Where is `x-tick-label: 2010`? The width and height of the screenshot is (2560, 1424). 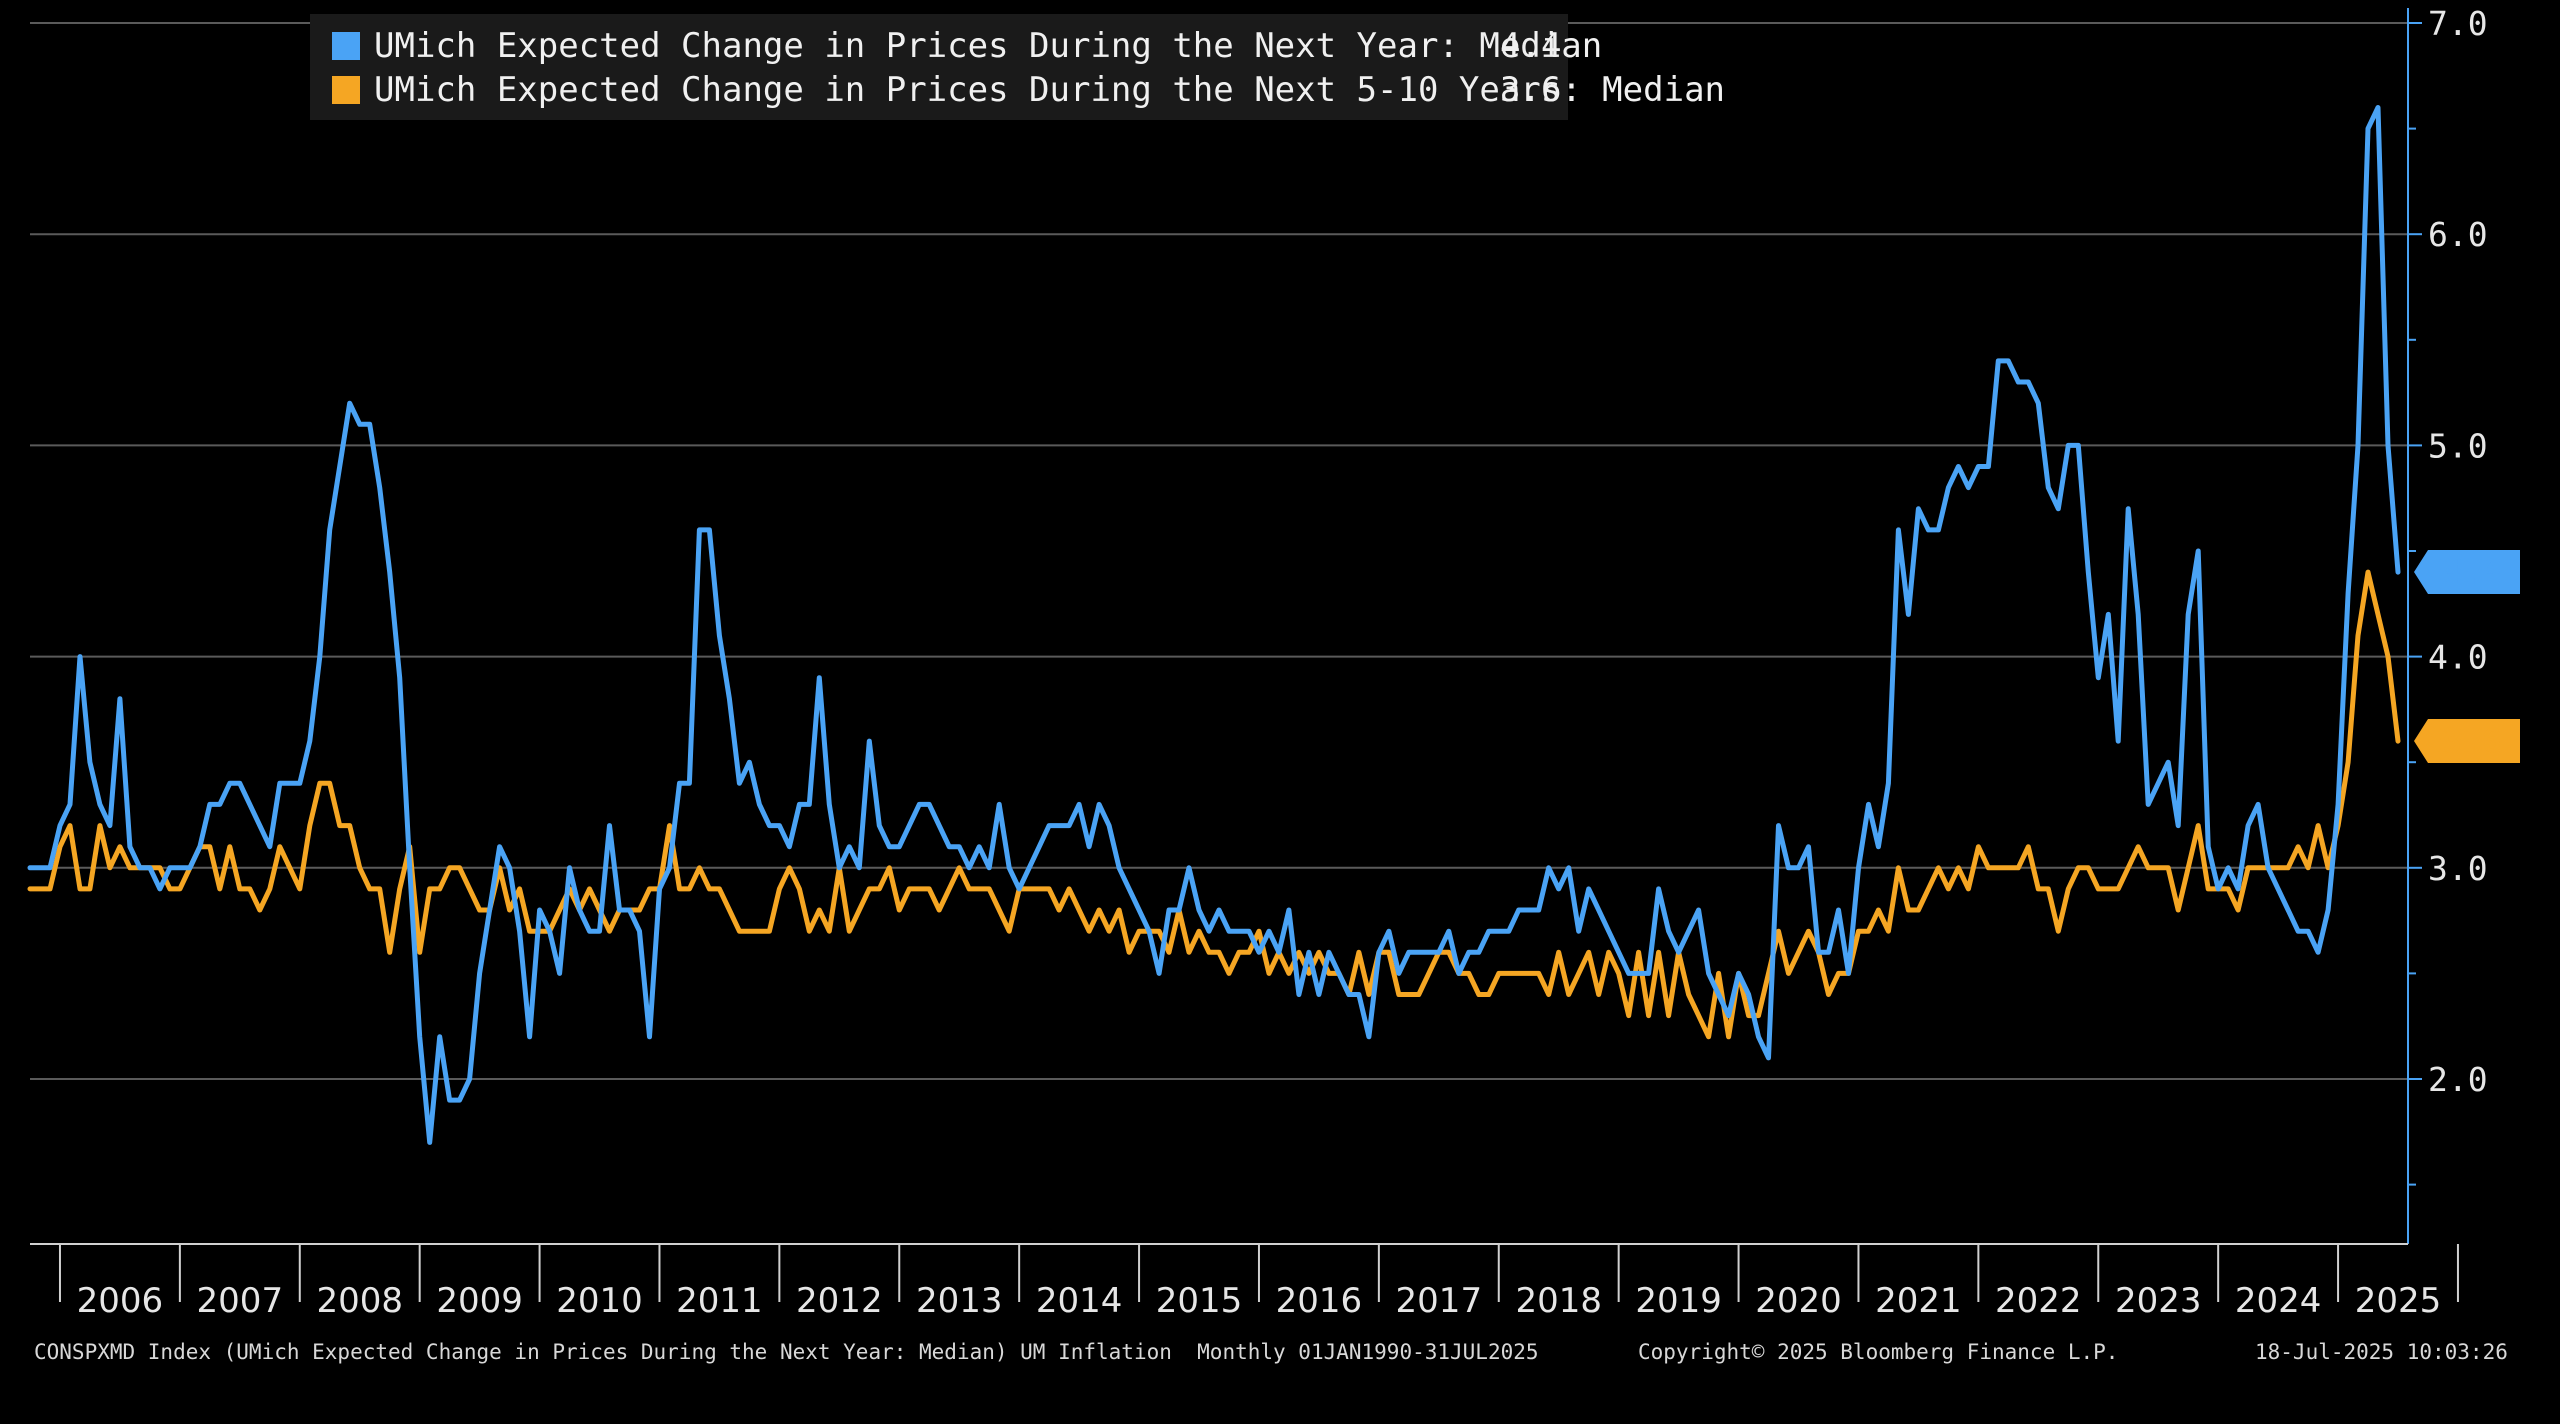 x-tick-label: 2010 is located at coordinates (599, 1301).